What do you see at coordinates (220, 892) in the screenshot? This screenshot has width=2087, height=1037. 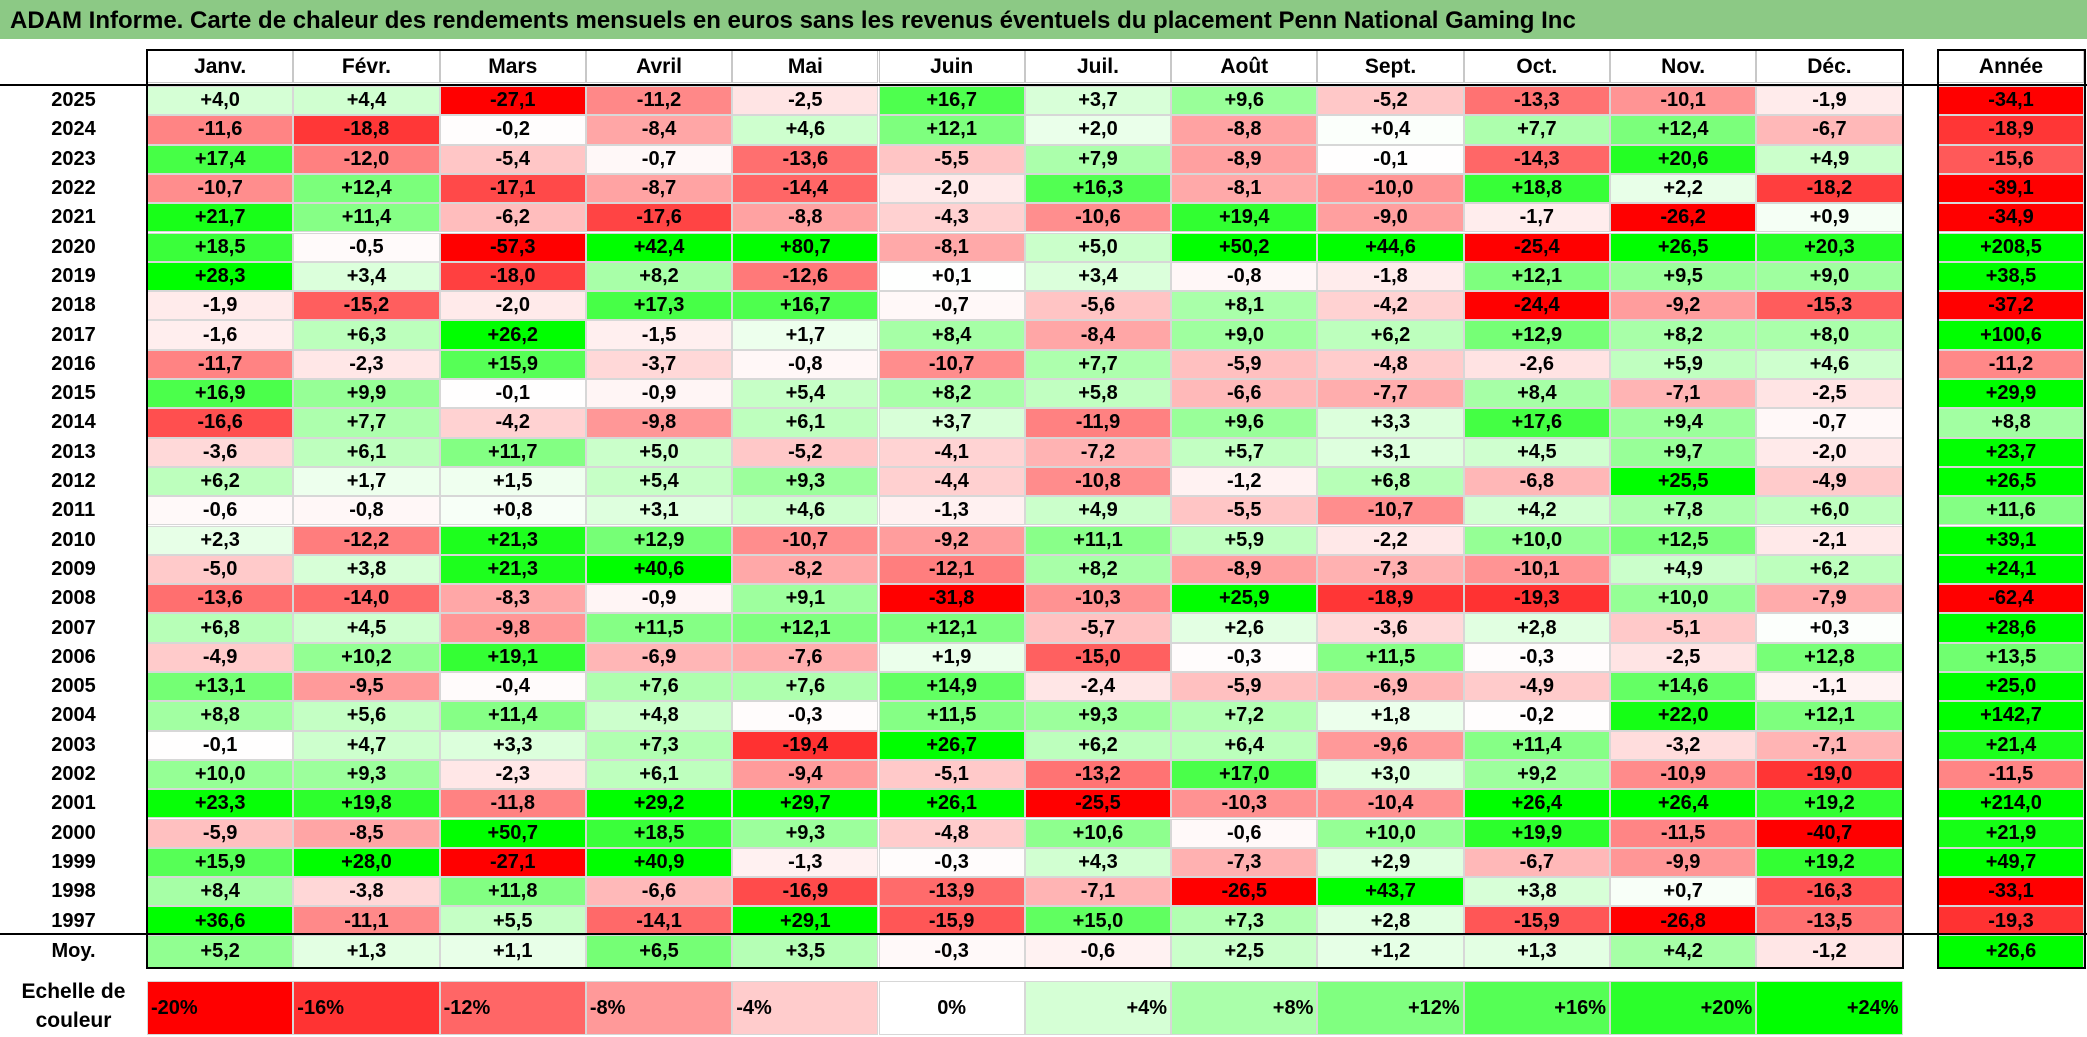 I see `heatmap-cell: +8,4` at bounding box center [220, 892].